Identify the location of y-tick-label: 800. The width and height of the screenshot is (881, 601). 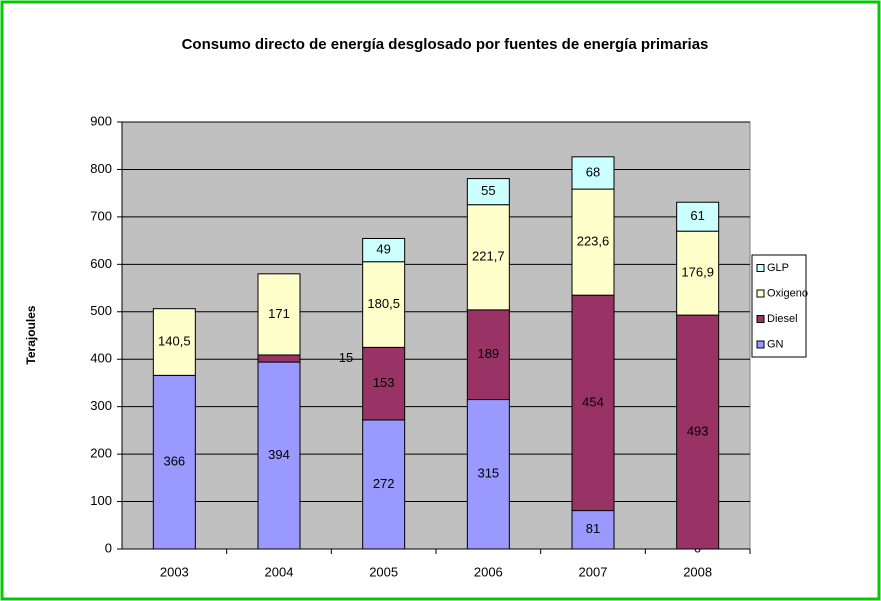
(101, 168).